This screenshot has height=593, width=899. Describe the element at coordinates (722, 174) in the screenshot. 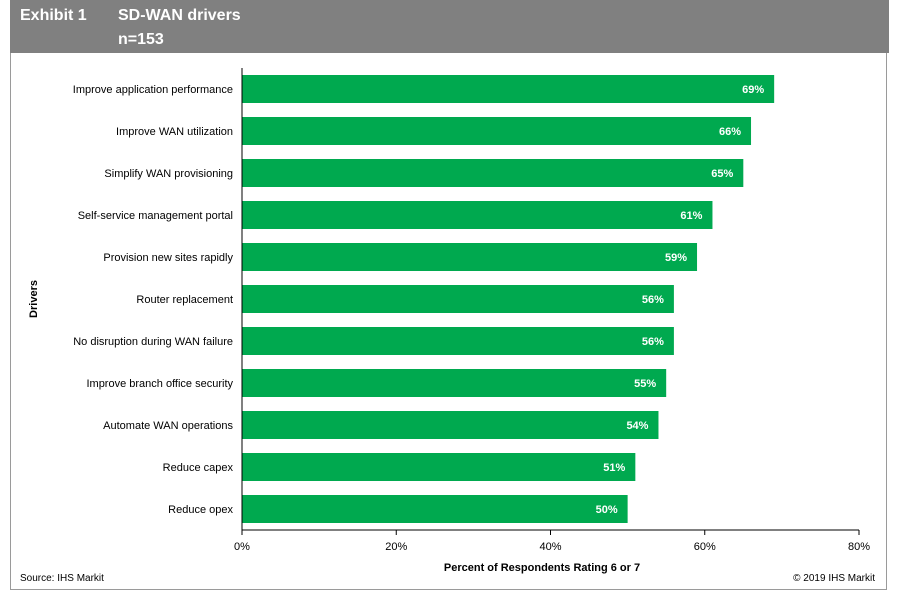

I see `bar-value-label: 65%` at that location.